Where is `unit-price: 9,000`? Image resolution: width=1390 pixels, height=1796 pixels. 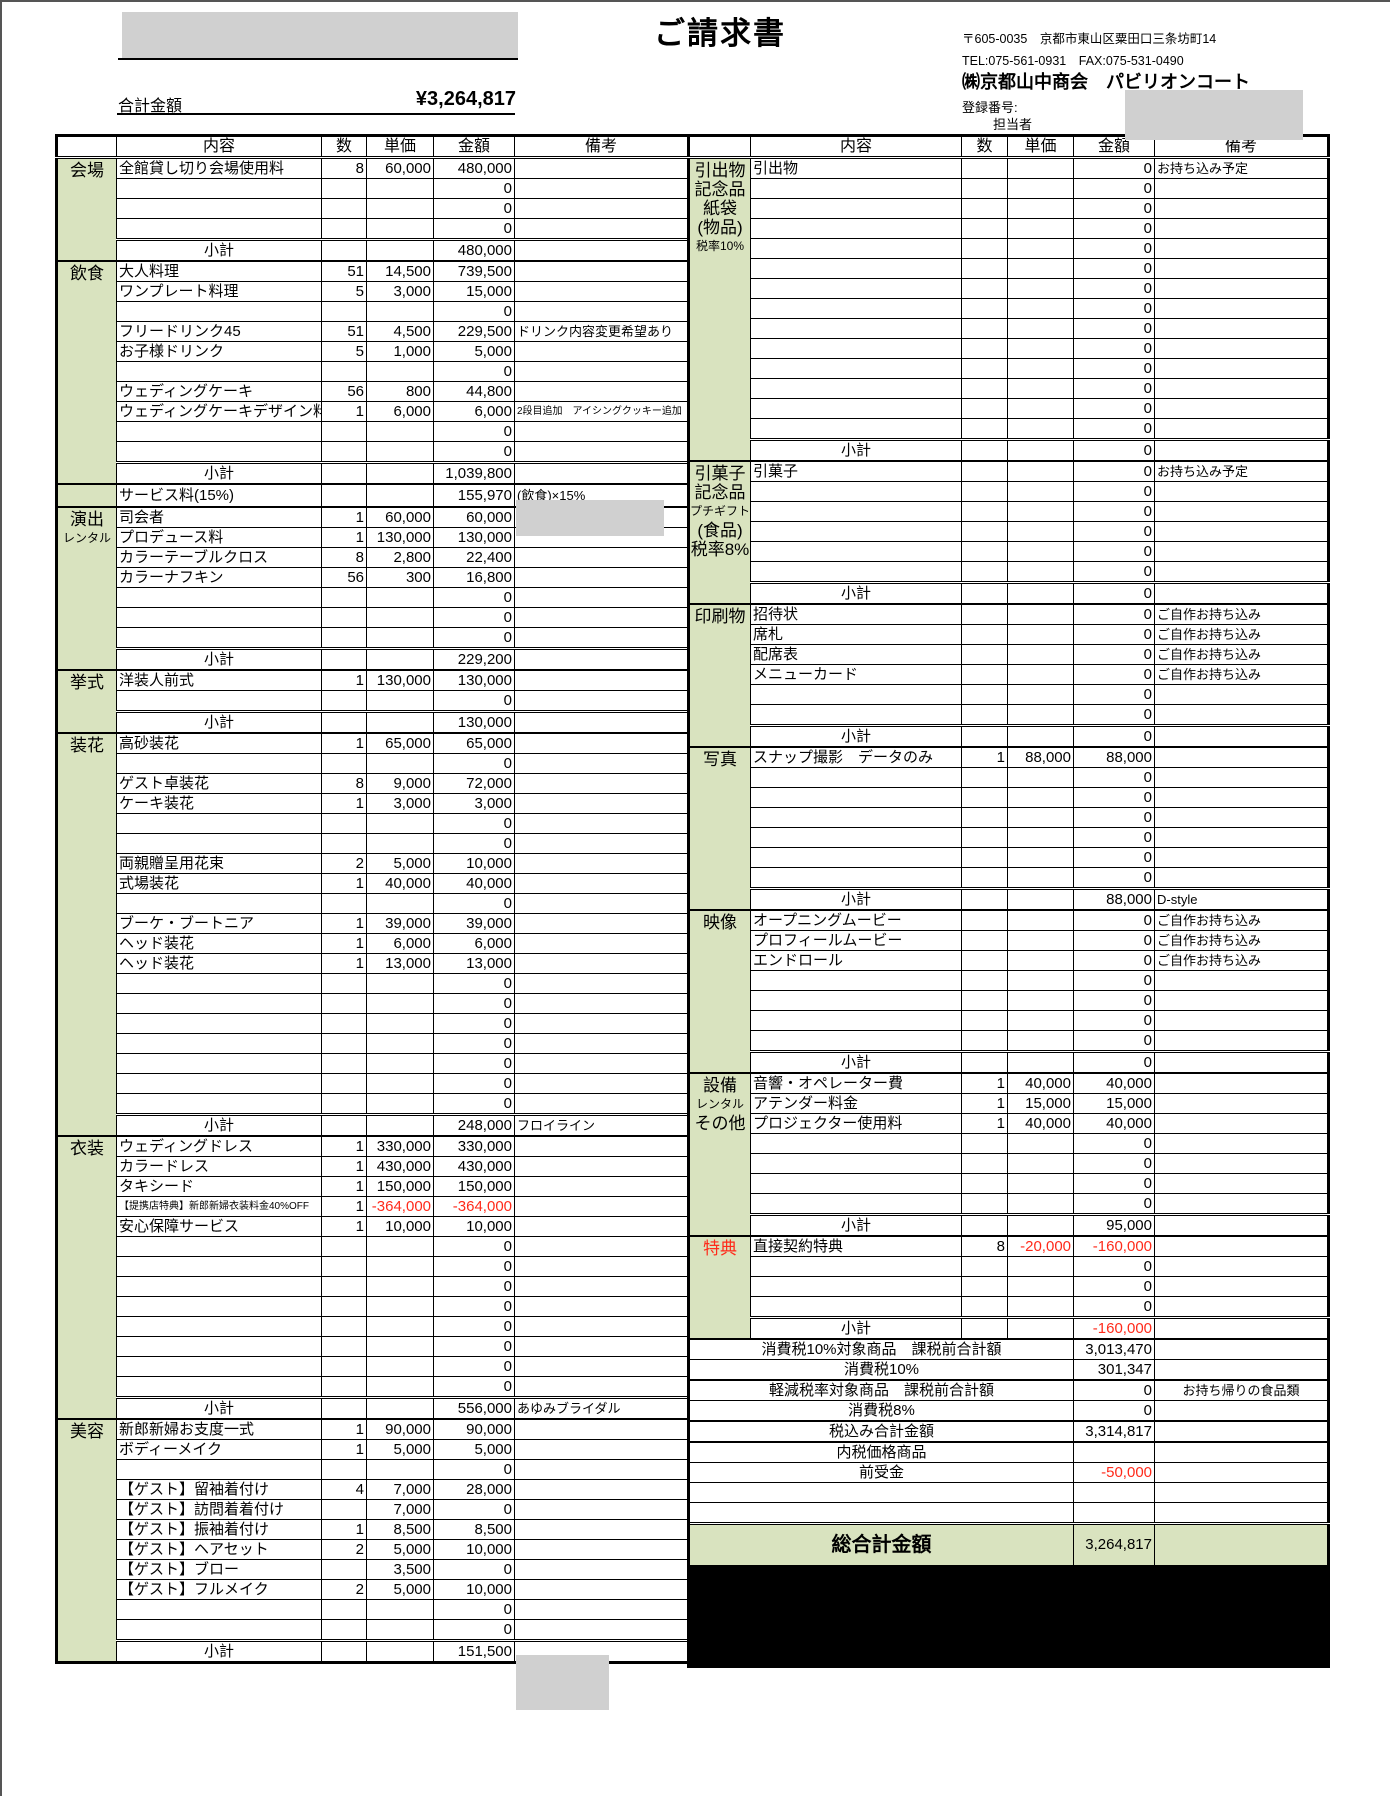 unit-price: 9,000 is located at coordinates (400, 783).